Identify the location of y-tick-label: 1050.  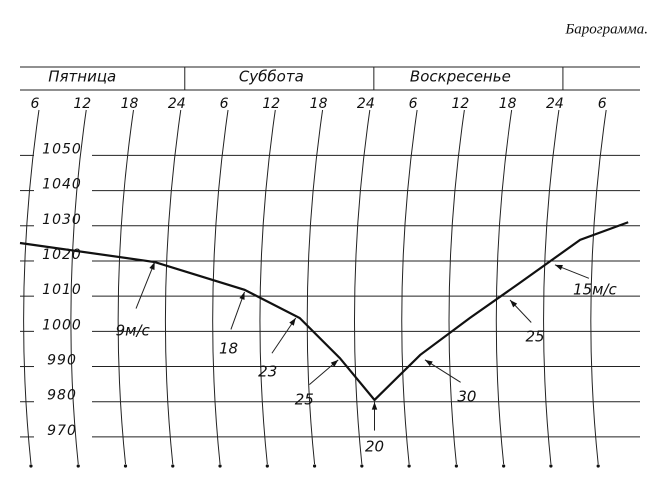
(62, 149).